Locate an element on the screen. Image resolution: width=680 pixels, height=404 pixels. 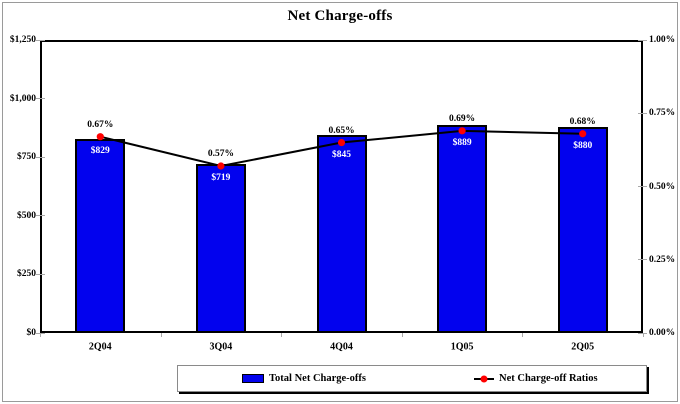
bar-value-label: $880 is located at coordinates (583, 145).